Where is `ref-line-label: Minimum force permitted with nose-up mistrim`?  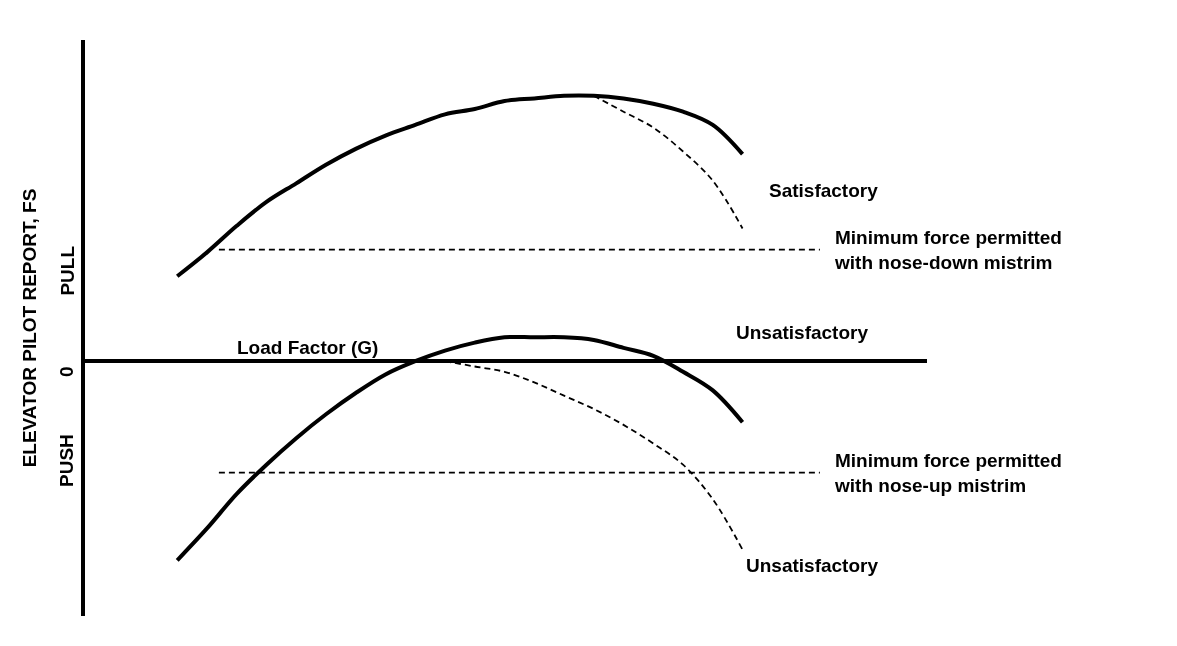
ref-line-label: Minimum force permitted with nose-up mistrim is located at coordinates (948, 473).